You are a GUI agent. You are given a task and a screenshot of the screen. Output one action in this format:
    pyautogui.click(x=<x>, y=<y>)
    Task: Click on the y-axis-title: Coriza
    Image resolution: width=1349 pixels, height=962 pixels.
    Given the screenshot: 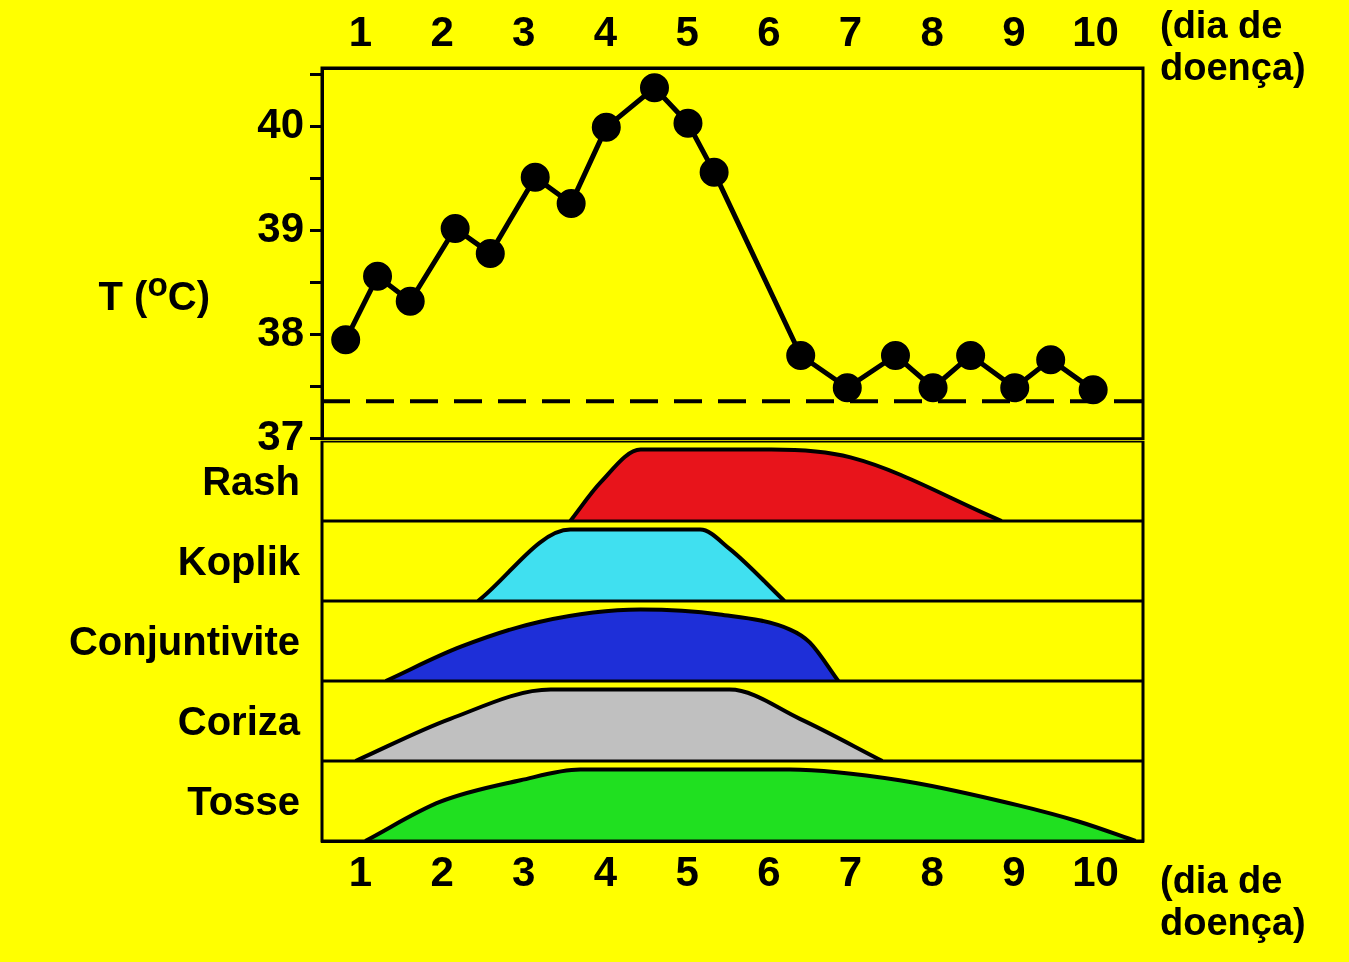 What is the action you would take?
    pyautogui.click(x=238, y=721)
    